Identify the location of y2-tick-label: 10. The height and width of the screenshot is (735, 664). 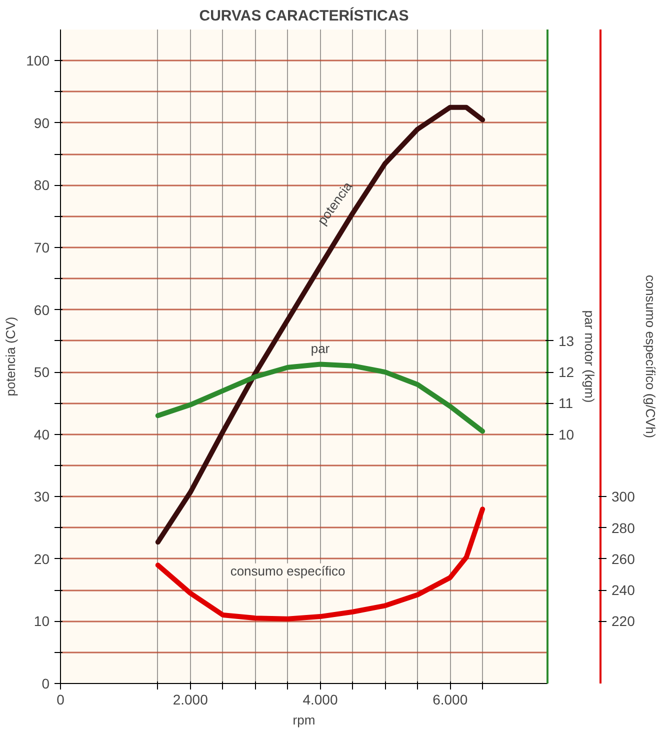
(566, 434).